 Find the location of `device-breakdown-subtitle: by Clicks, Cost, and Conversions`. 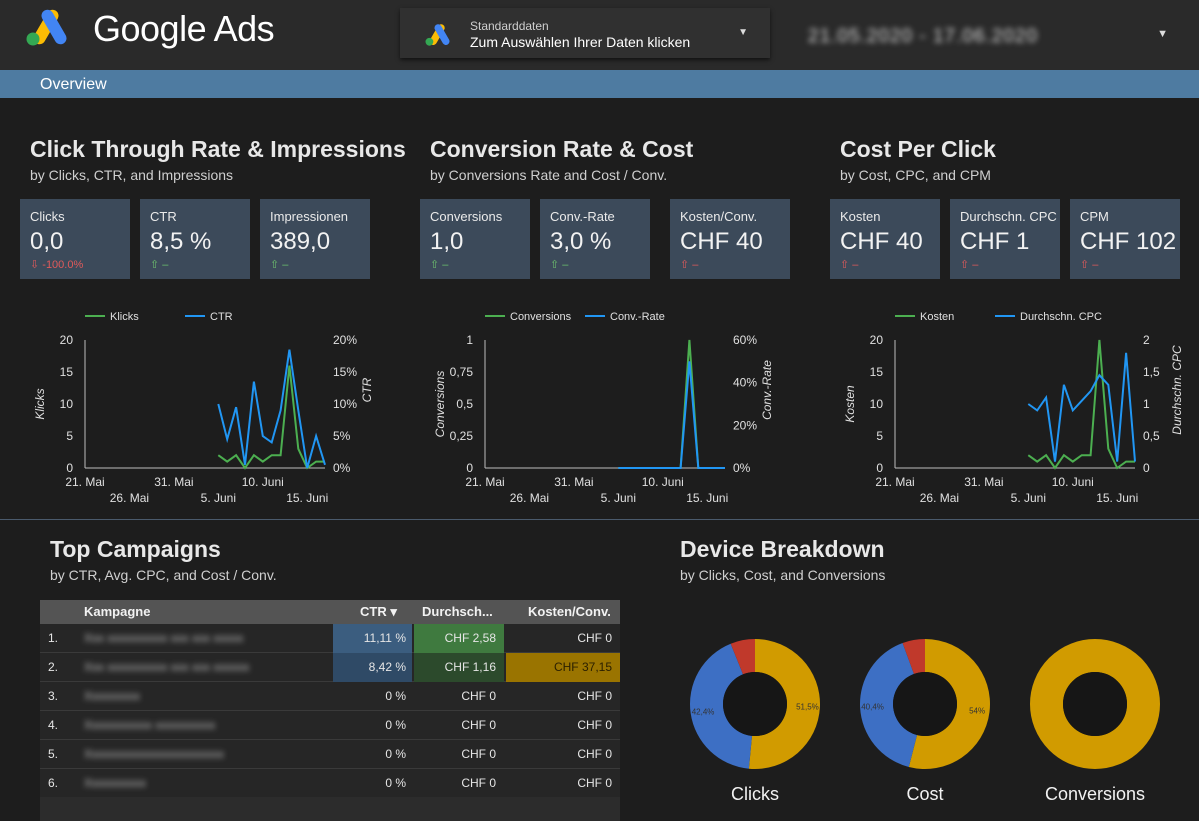

device-breakdown-subtitle: by Clicks, Cost, and Conversions is located at coordinates (783, 575).